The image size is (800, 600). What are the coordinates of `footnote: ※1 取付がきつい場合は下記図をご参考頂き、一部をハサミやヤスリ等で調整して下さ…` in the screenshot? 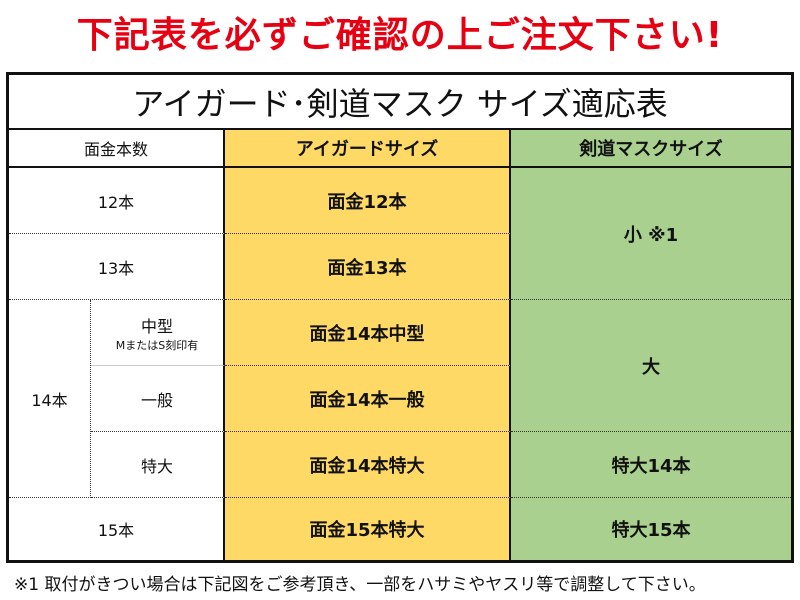 It's located at (360, 584).